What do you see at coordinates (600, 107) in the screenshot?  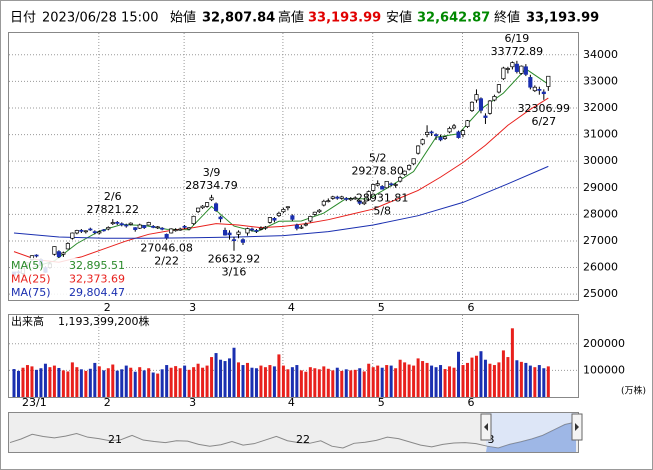 I see `y-tick-label: 32000` at bounding box center [600, 107].